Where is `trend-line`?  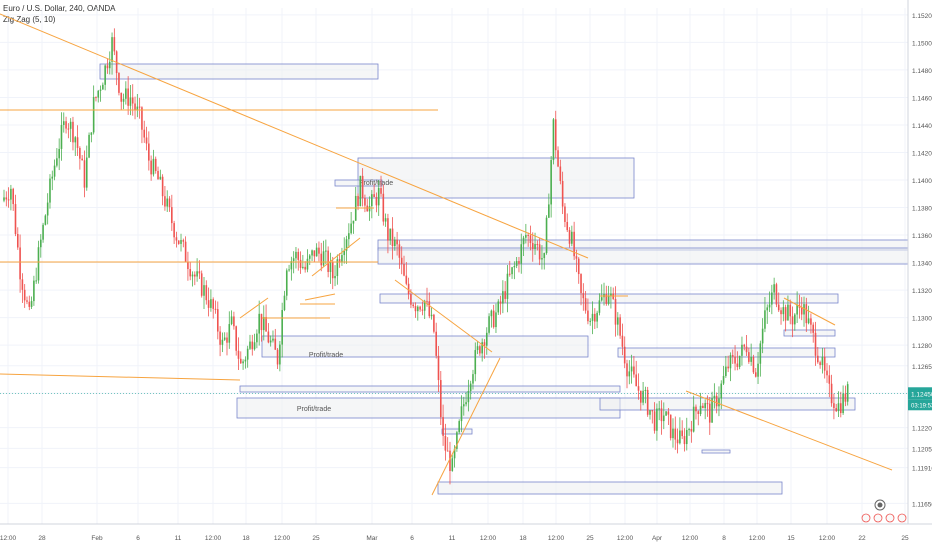
trend-line is located at coordinates (120, 377).